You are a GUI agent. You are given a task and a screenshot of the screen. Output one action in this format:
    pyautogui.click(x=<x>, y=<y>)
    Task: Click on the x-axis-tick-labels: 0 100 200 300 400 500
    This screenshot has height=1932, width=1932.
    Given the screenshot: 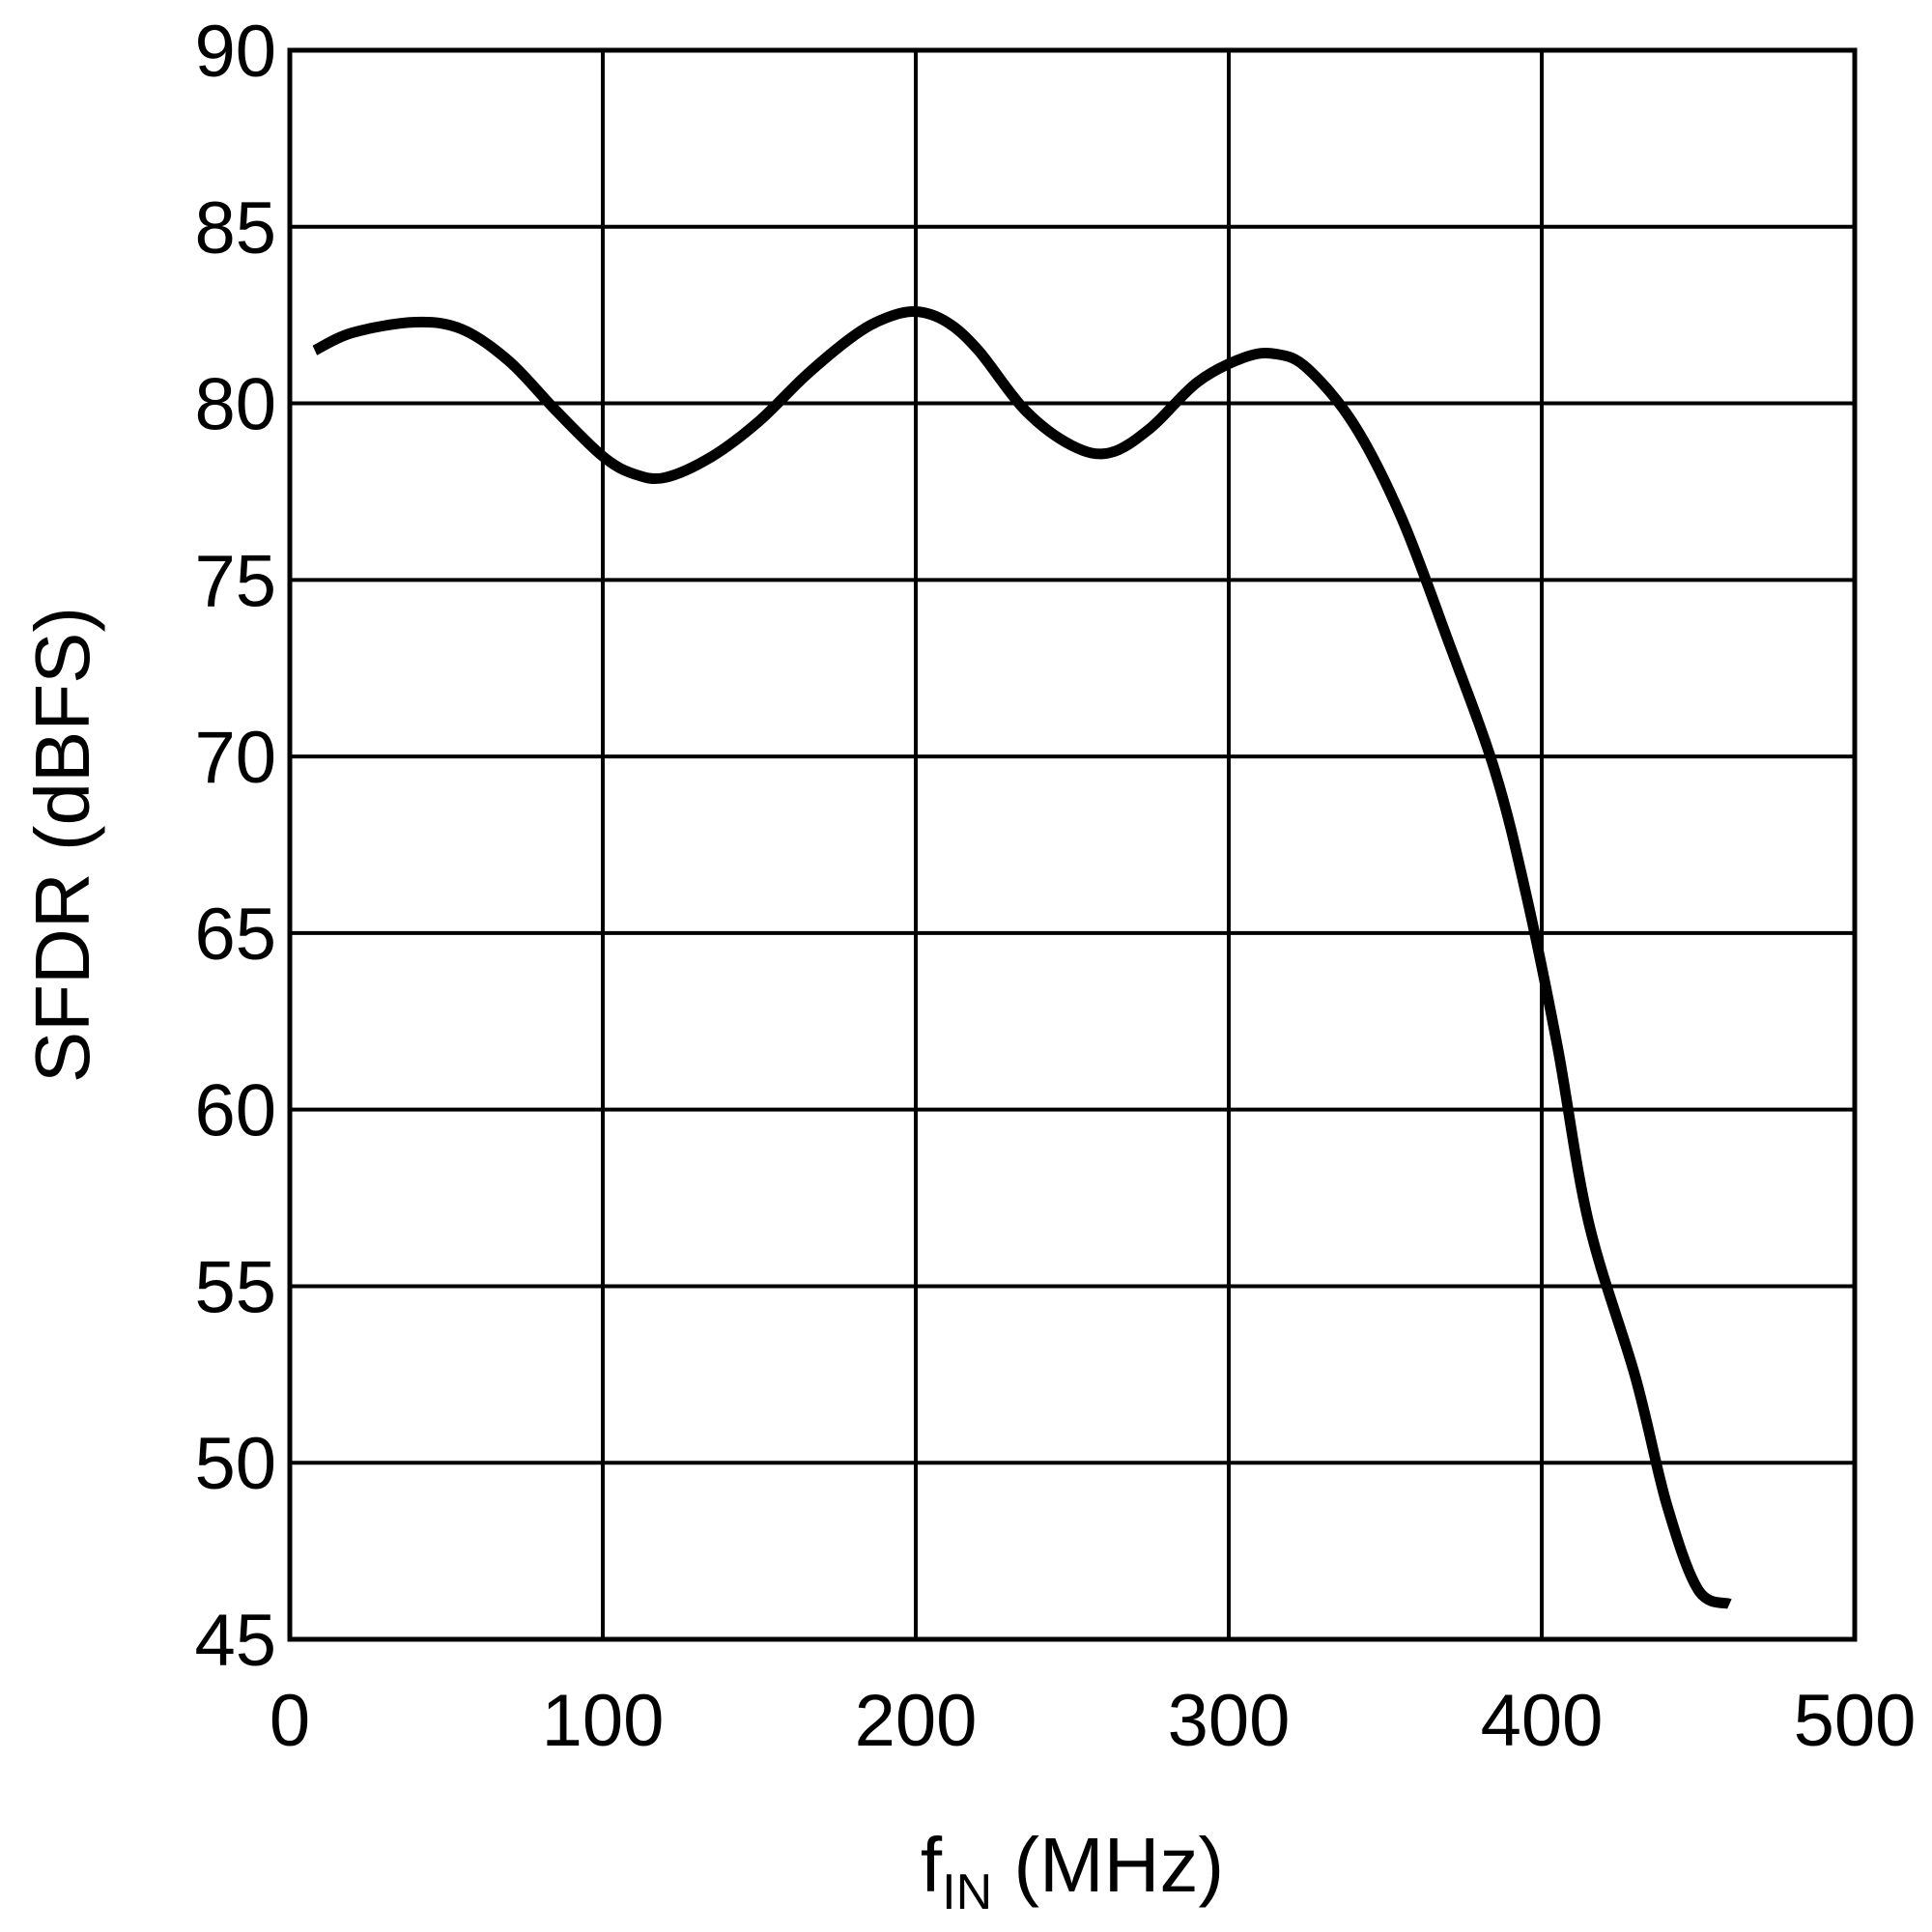 What is the action you would take?
    pyautogui.click(x=1093, y=1721)
    